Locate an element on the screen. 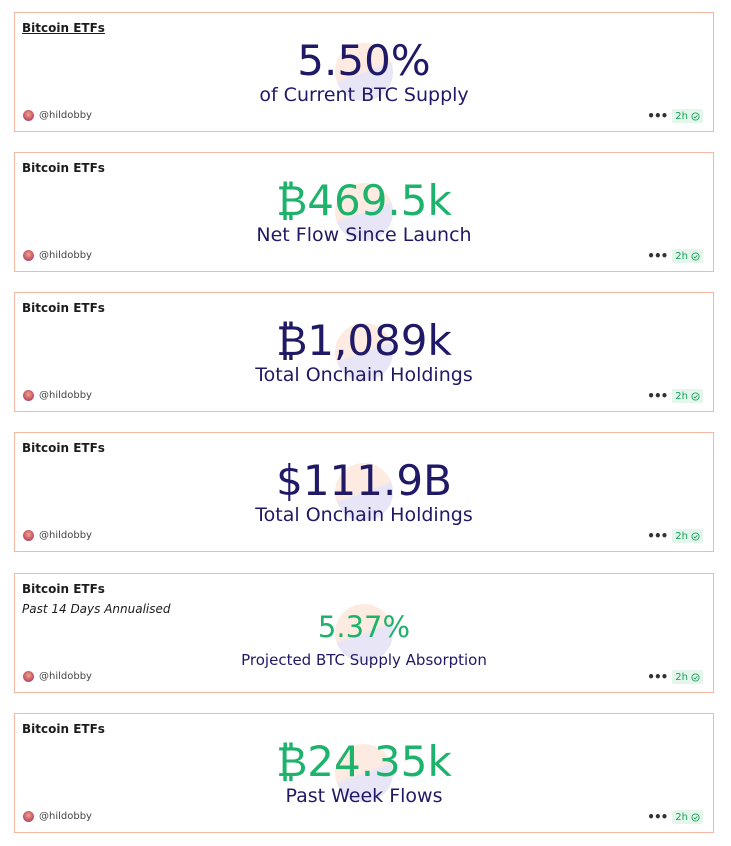 The image size is (731, 846). card-title-link: Bitcoin ETFs is located at coordinates (63, 28).